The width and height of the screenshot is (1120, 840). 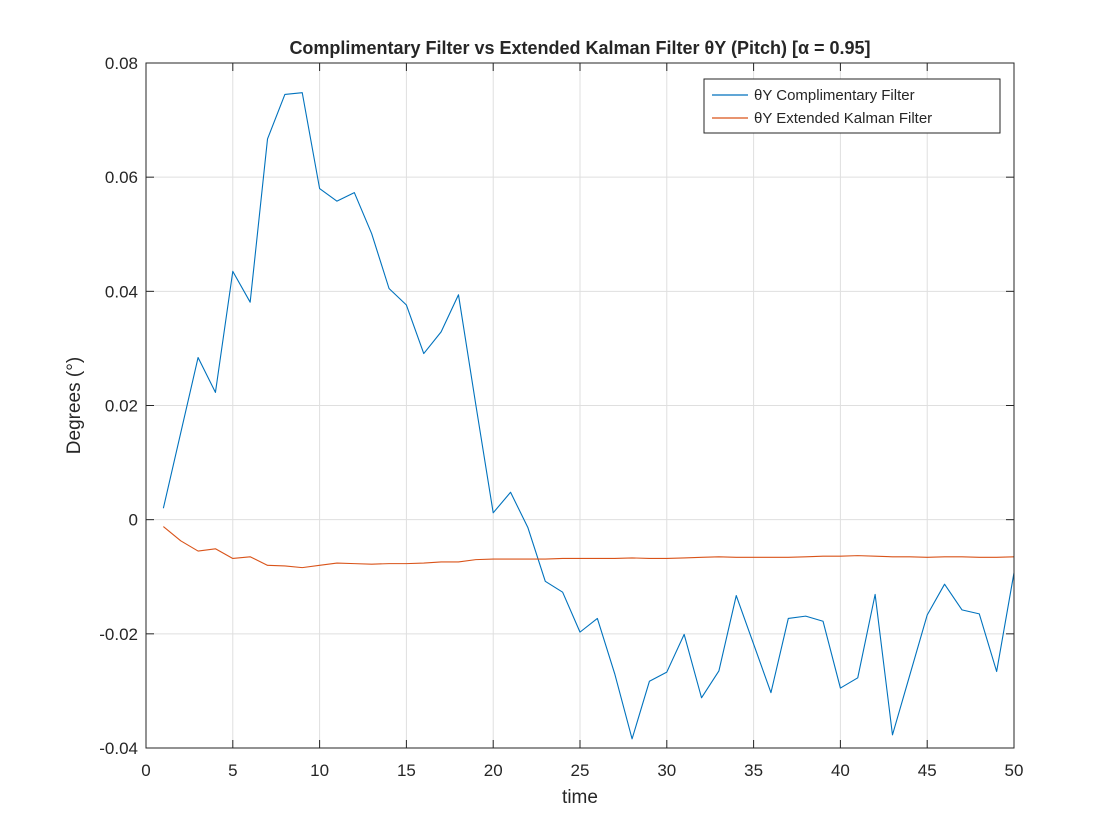 I want to click on x-tick-label: 5, so click(x=232, y=770).